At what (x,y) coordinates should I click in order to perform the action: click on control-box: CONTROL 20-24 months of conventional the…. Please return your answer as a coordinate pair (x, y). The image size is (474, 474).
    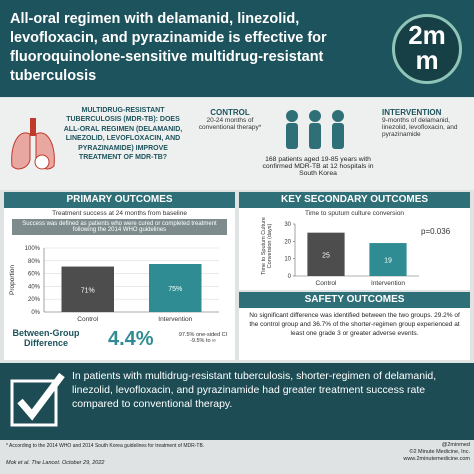
    Looking at the image, I should click on (230, 119).